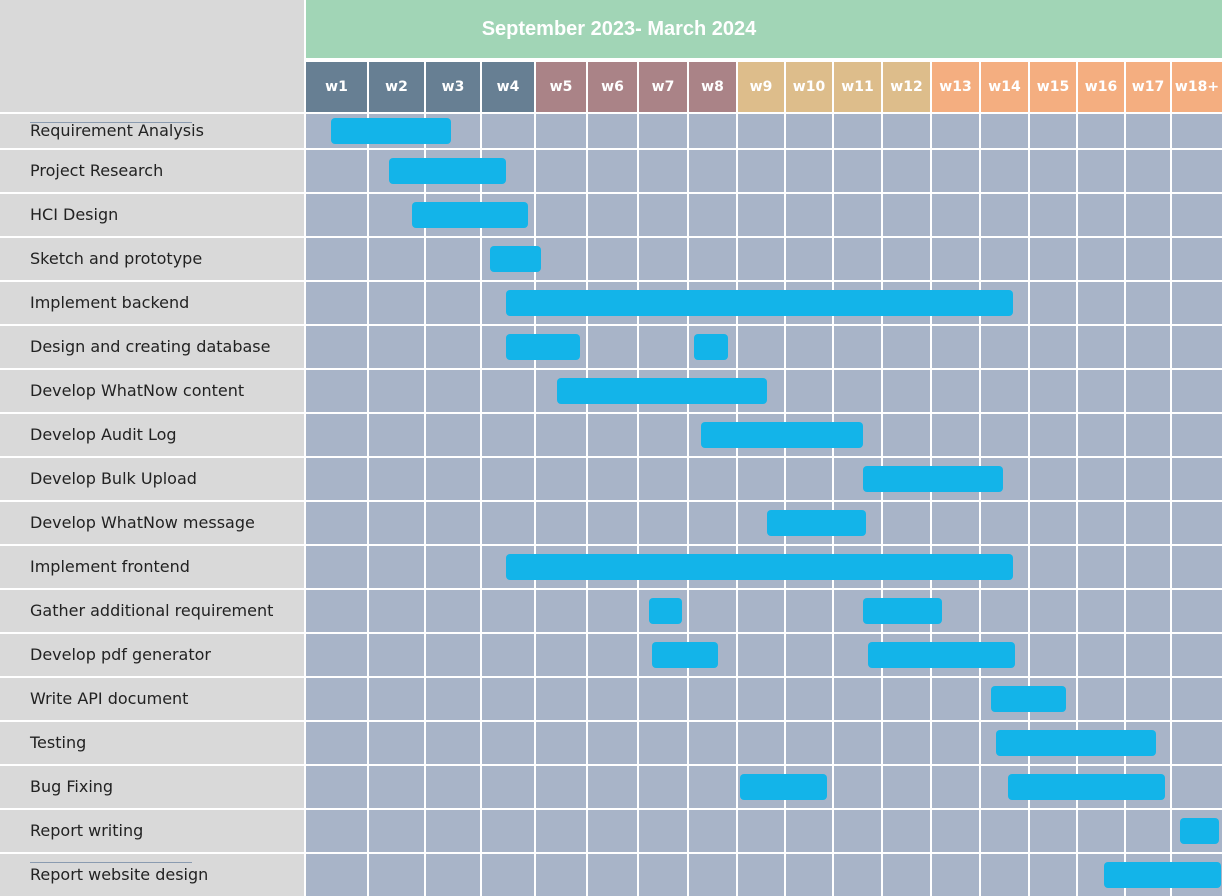  I want to click on task-row-label-cell: Implement backend, so click(152, 303).